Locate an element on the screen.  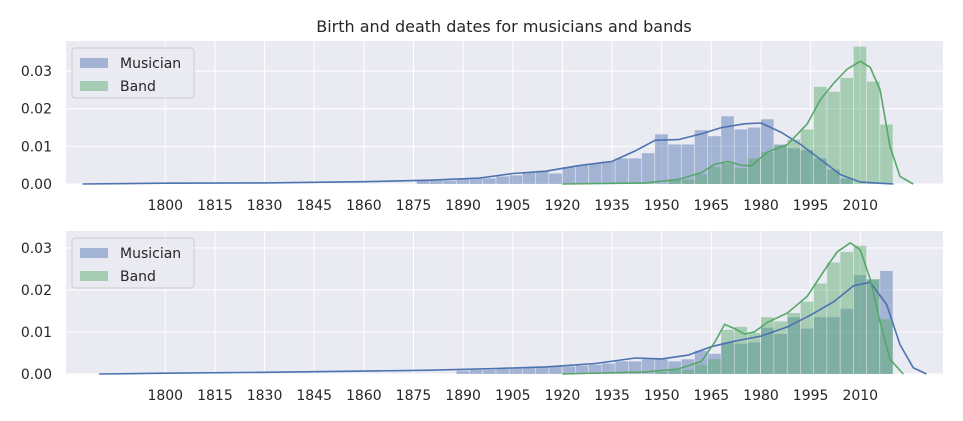
x-tick-label: 2010 is located at coordinates (860, 206).